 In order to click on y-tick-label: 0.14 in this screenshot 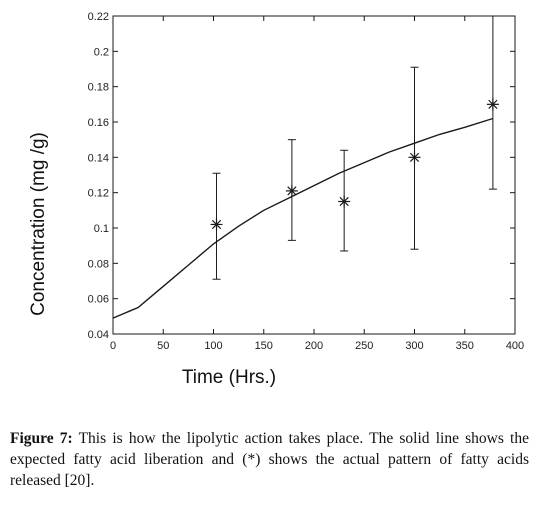, I will do `click(98, 158)`.